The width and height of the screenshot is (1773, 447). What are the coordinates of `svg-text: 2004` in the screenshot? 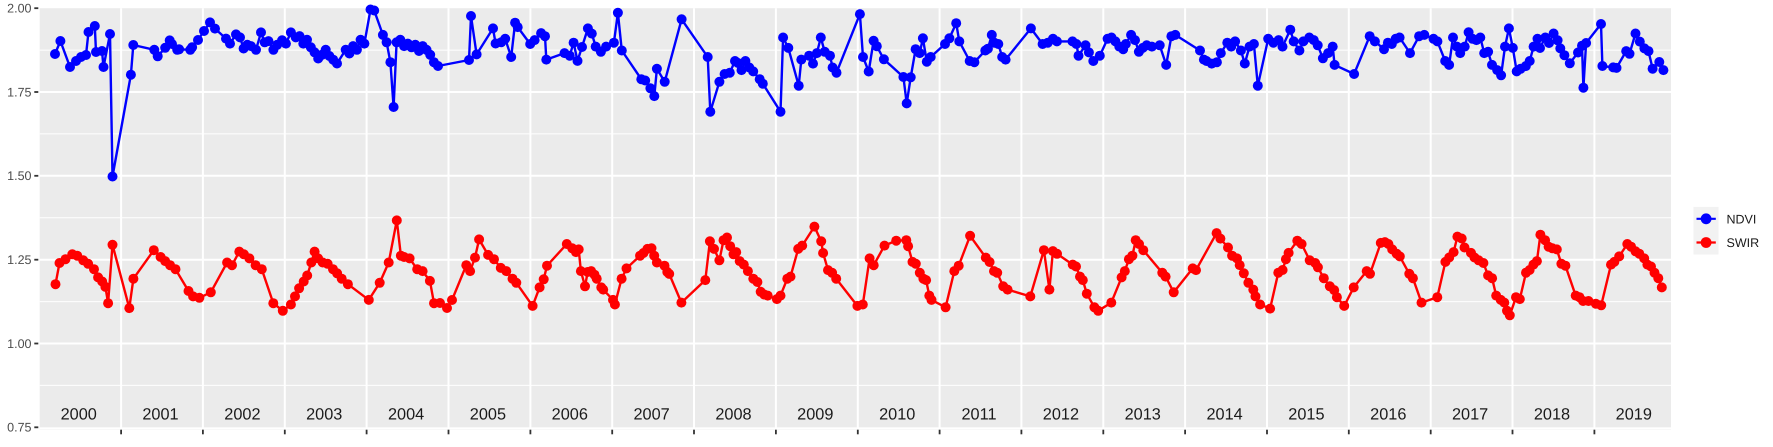 It's located at (406, 415).